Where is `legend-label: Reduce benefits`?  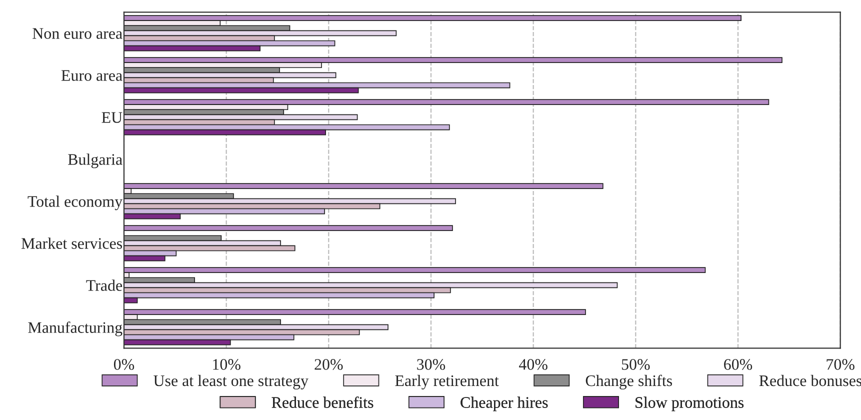 legend-label: Reduce benefits is located at coordinates (323, 402).